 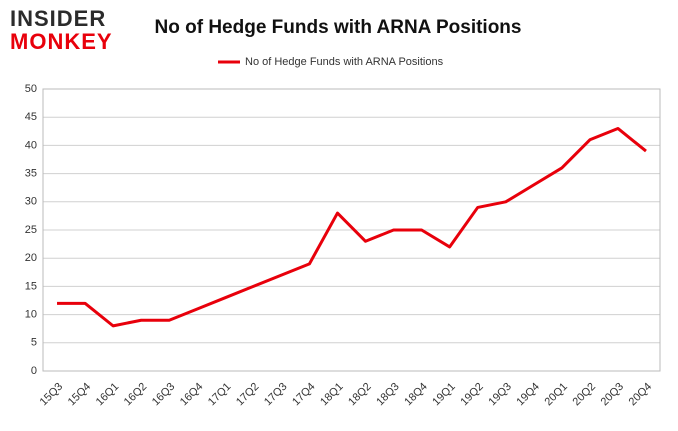 I want to click on y-tick-label: 45, so click(x=31, y=117).